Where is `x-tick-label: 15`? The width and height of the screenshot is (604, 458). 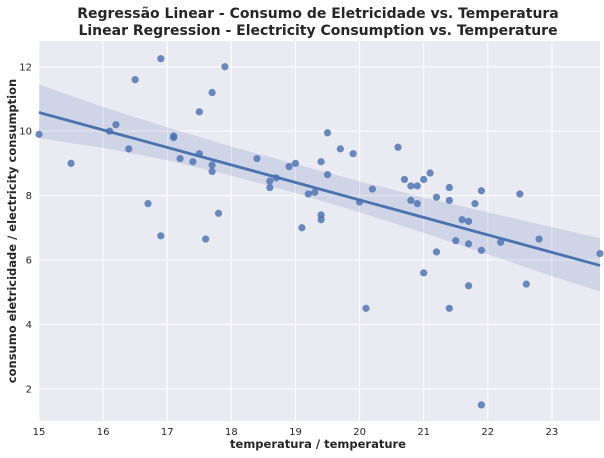
x-tick-label: 15 is located at coordinates (39, 432).